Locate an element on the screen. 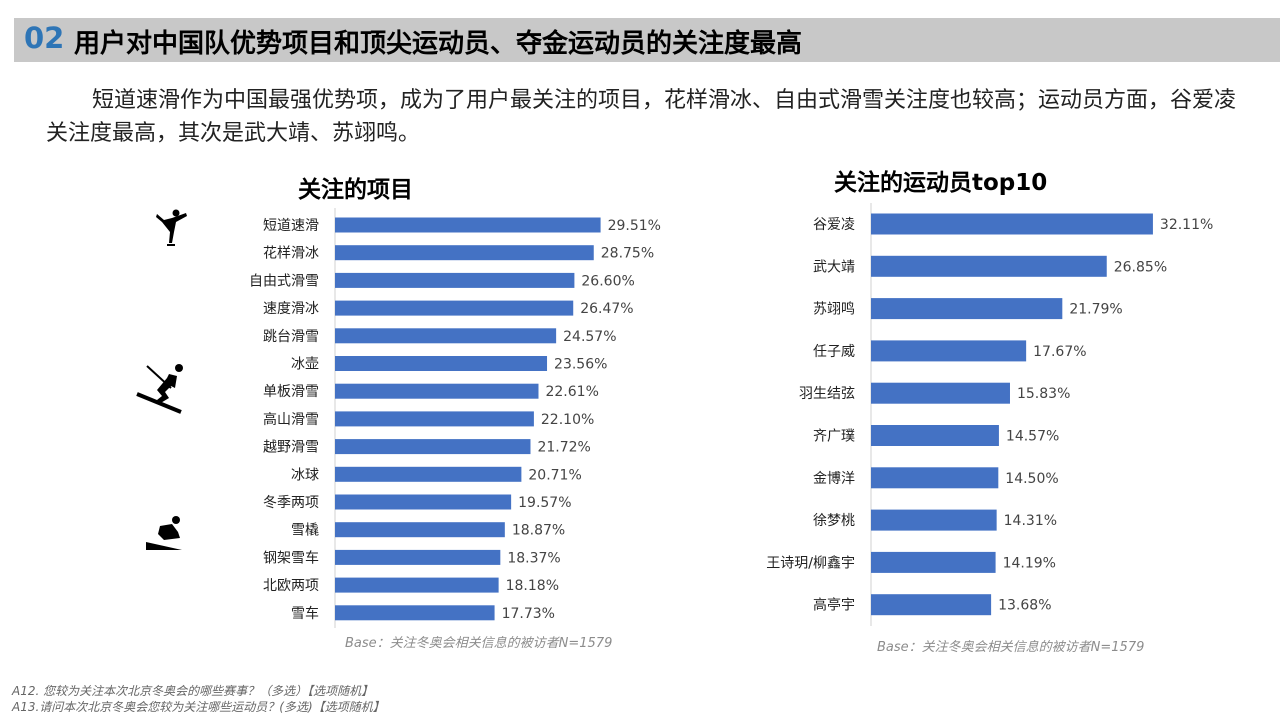 The height and width of the screenshot is (720, 1280). event-value-label: 23.56% is located at coordinates (580, 365).